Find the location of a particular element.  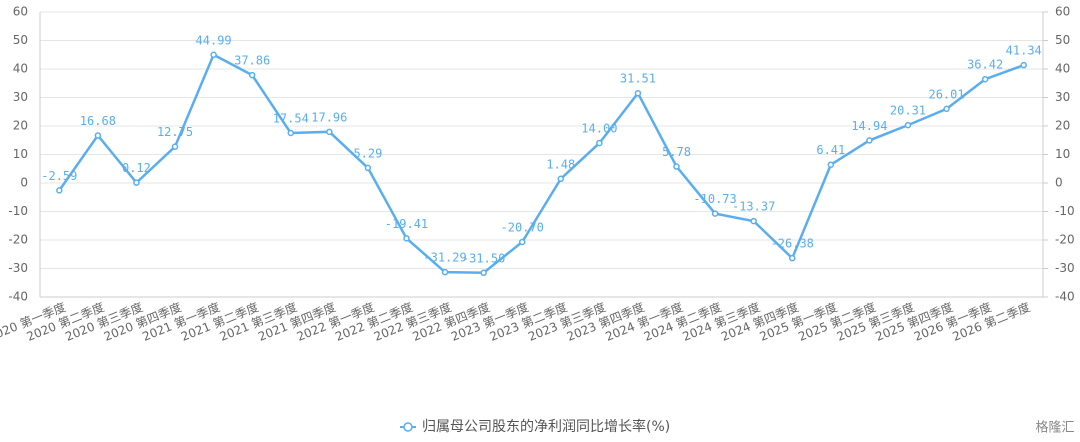

watermark: 格隆汇 is located at coordinates (1054, 428).